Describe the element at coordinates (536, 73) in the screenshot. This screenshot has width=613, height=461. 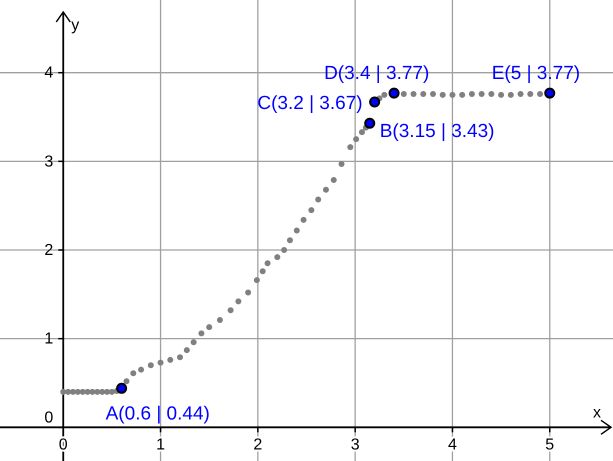
I see `annotation: E(5 | 3.77)` at that location.